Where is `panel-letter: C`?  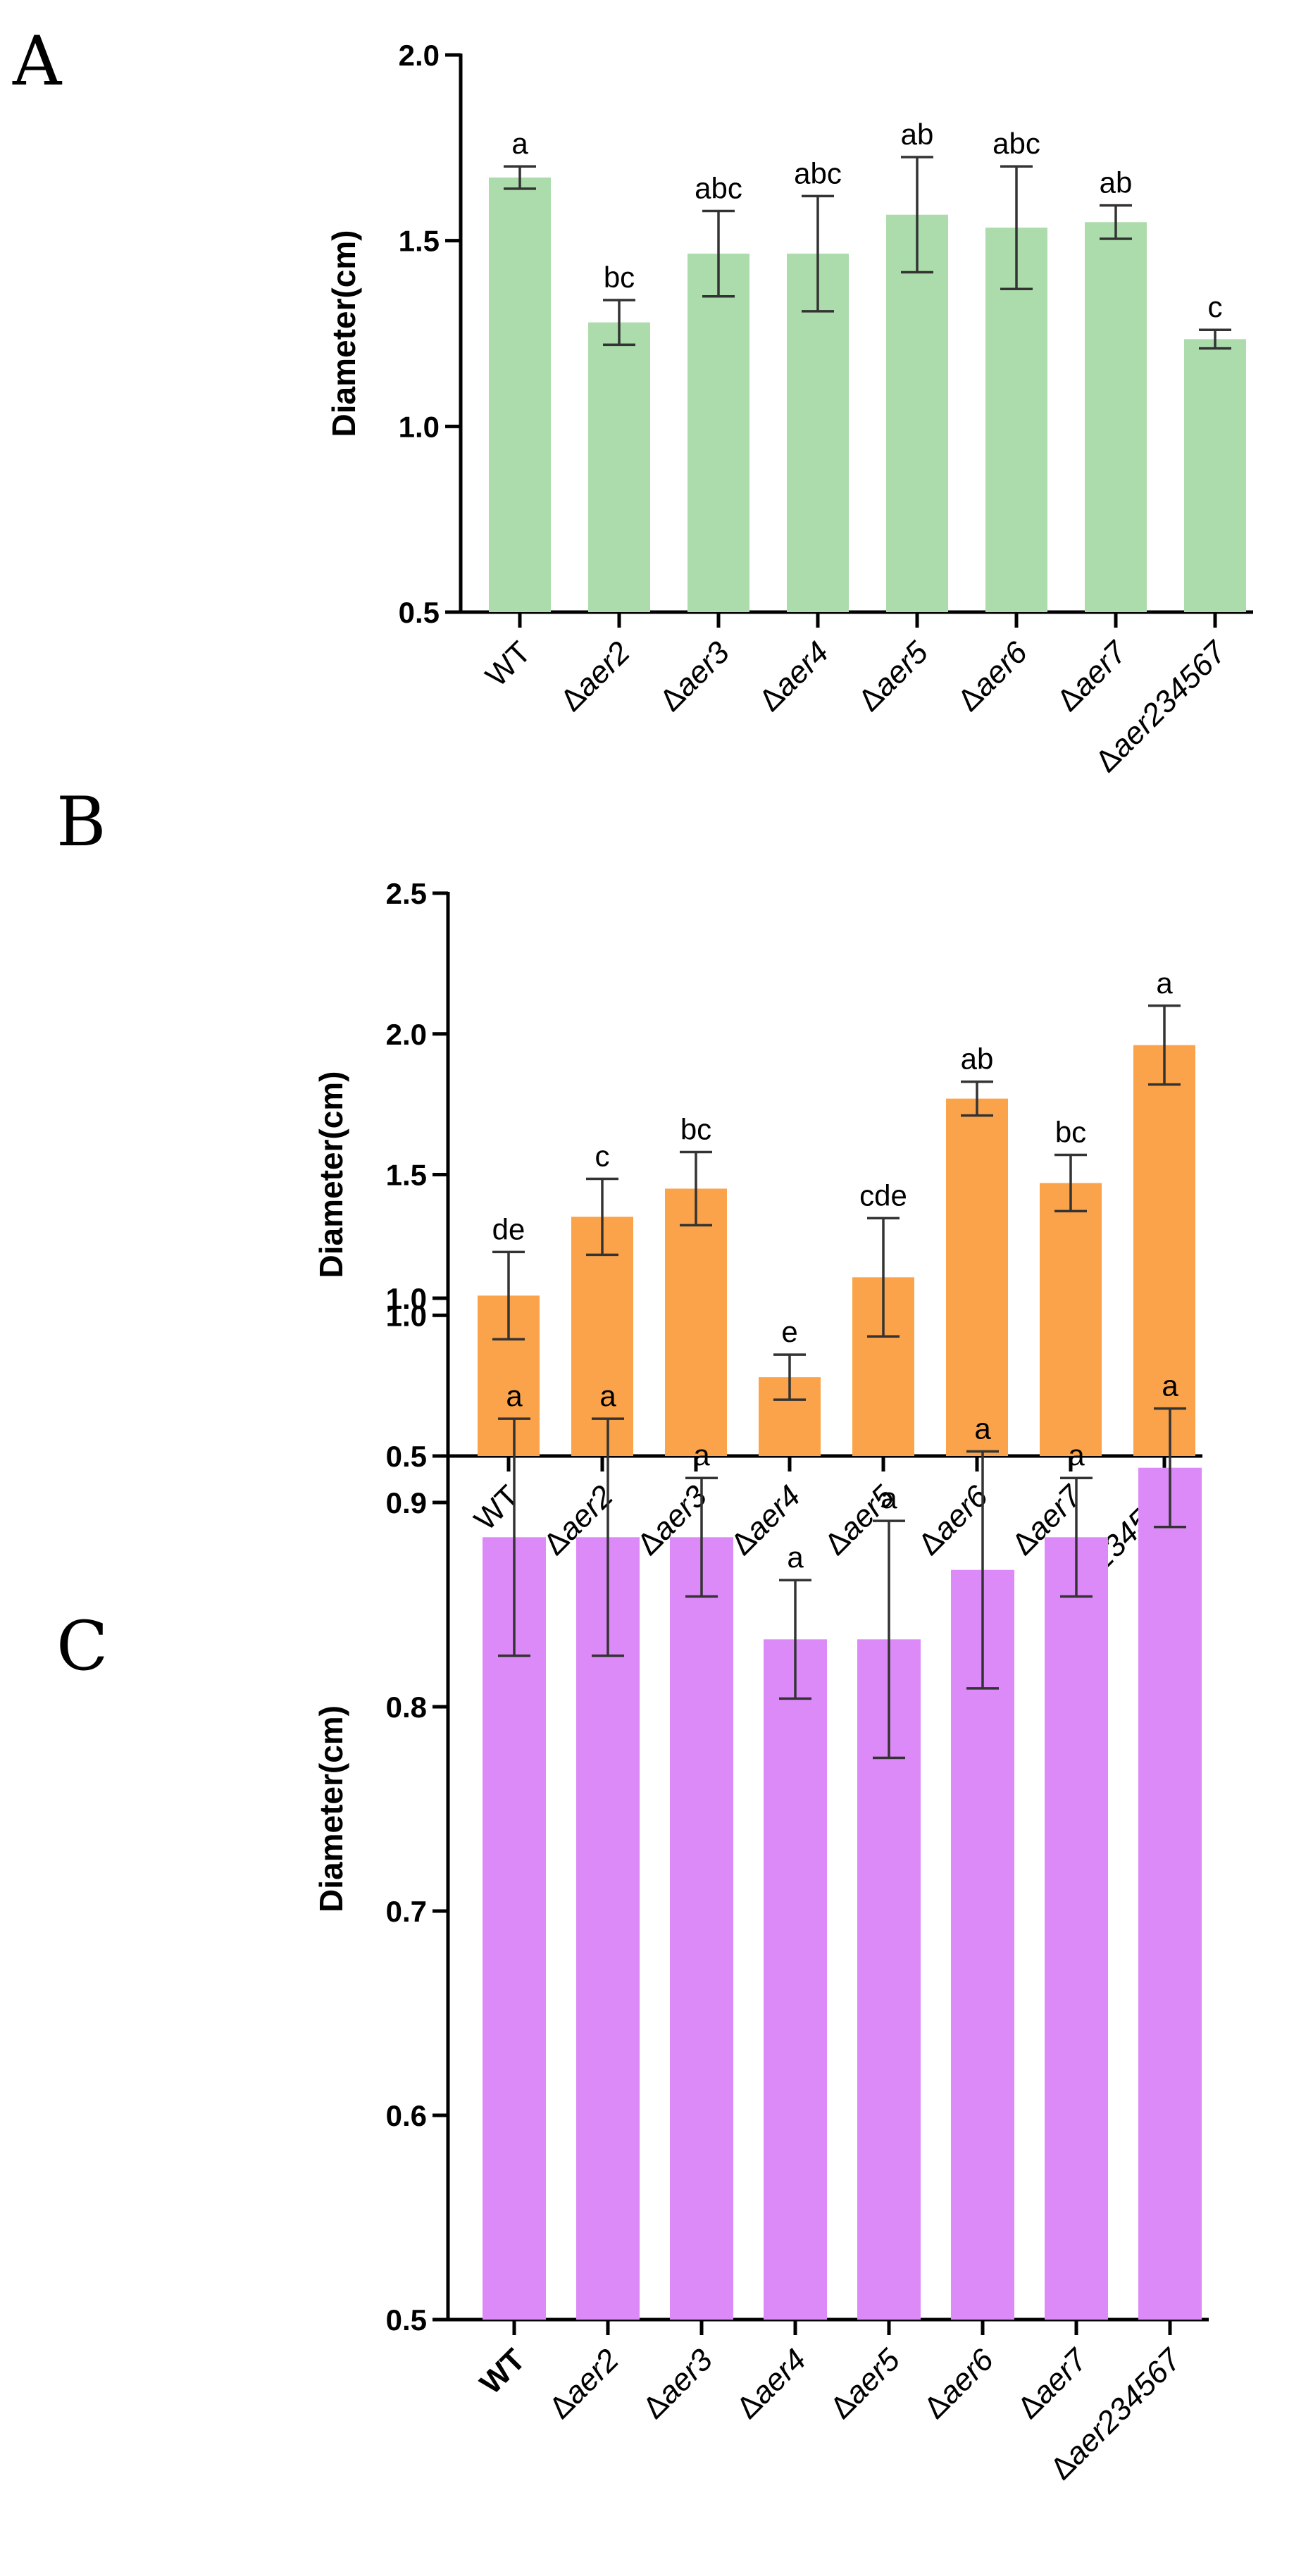 panel-letter: C is located at coordinates (82, 1646).